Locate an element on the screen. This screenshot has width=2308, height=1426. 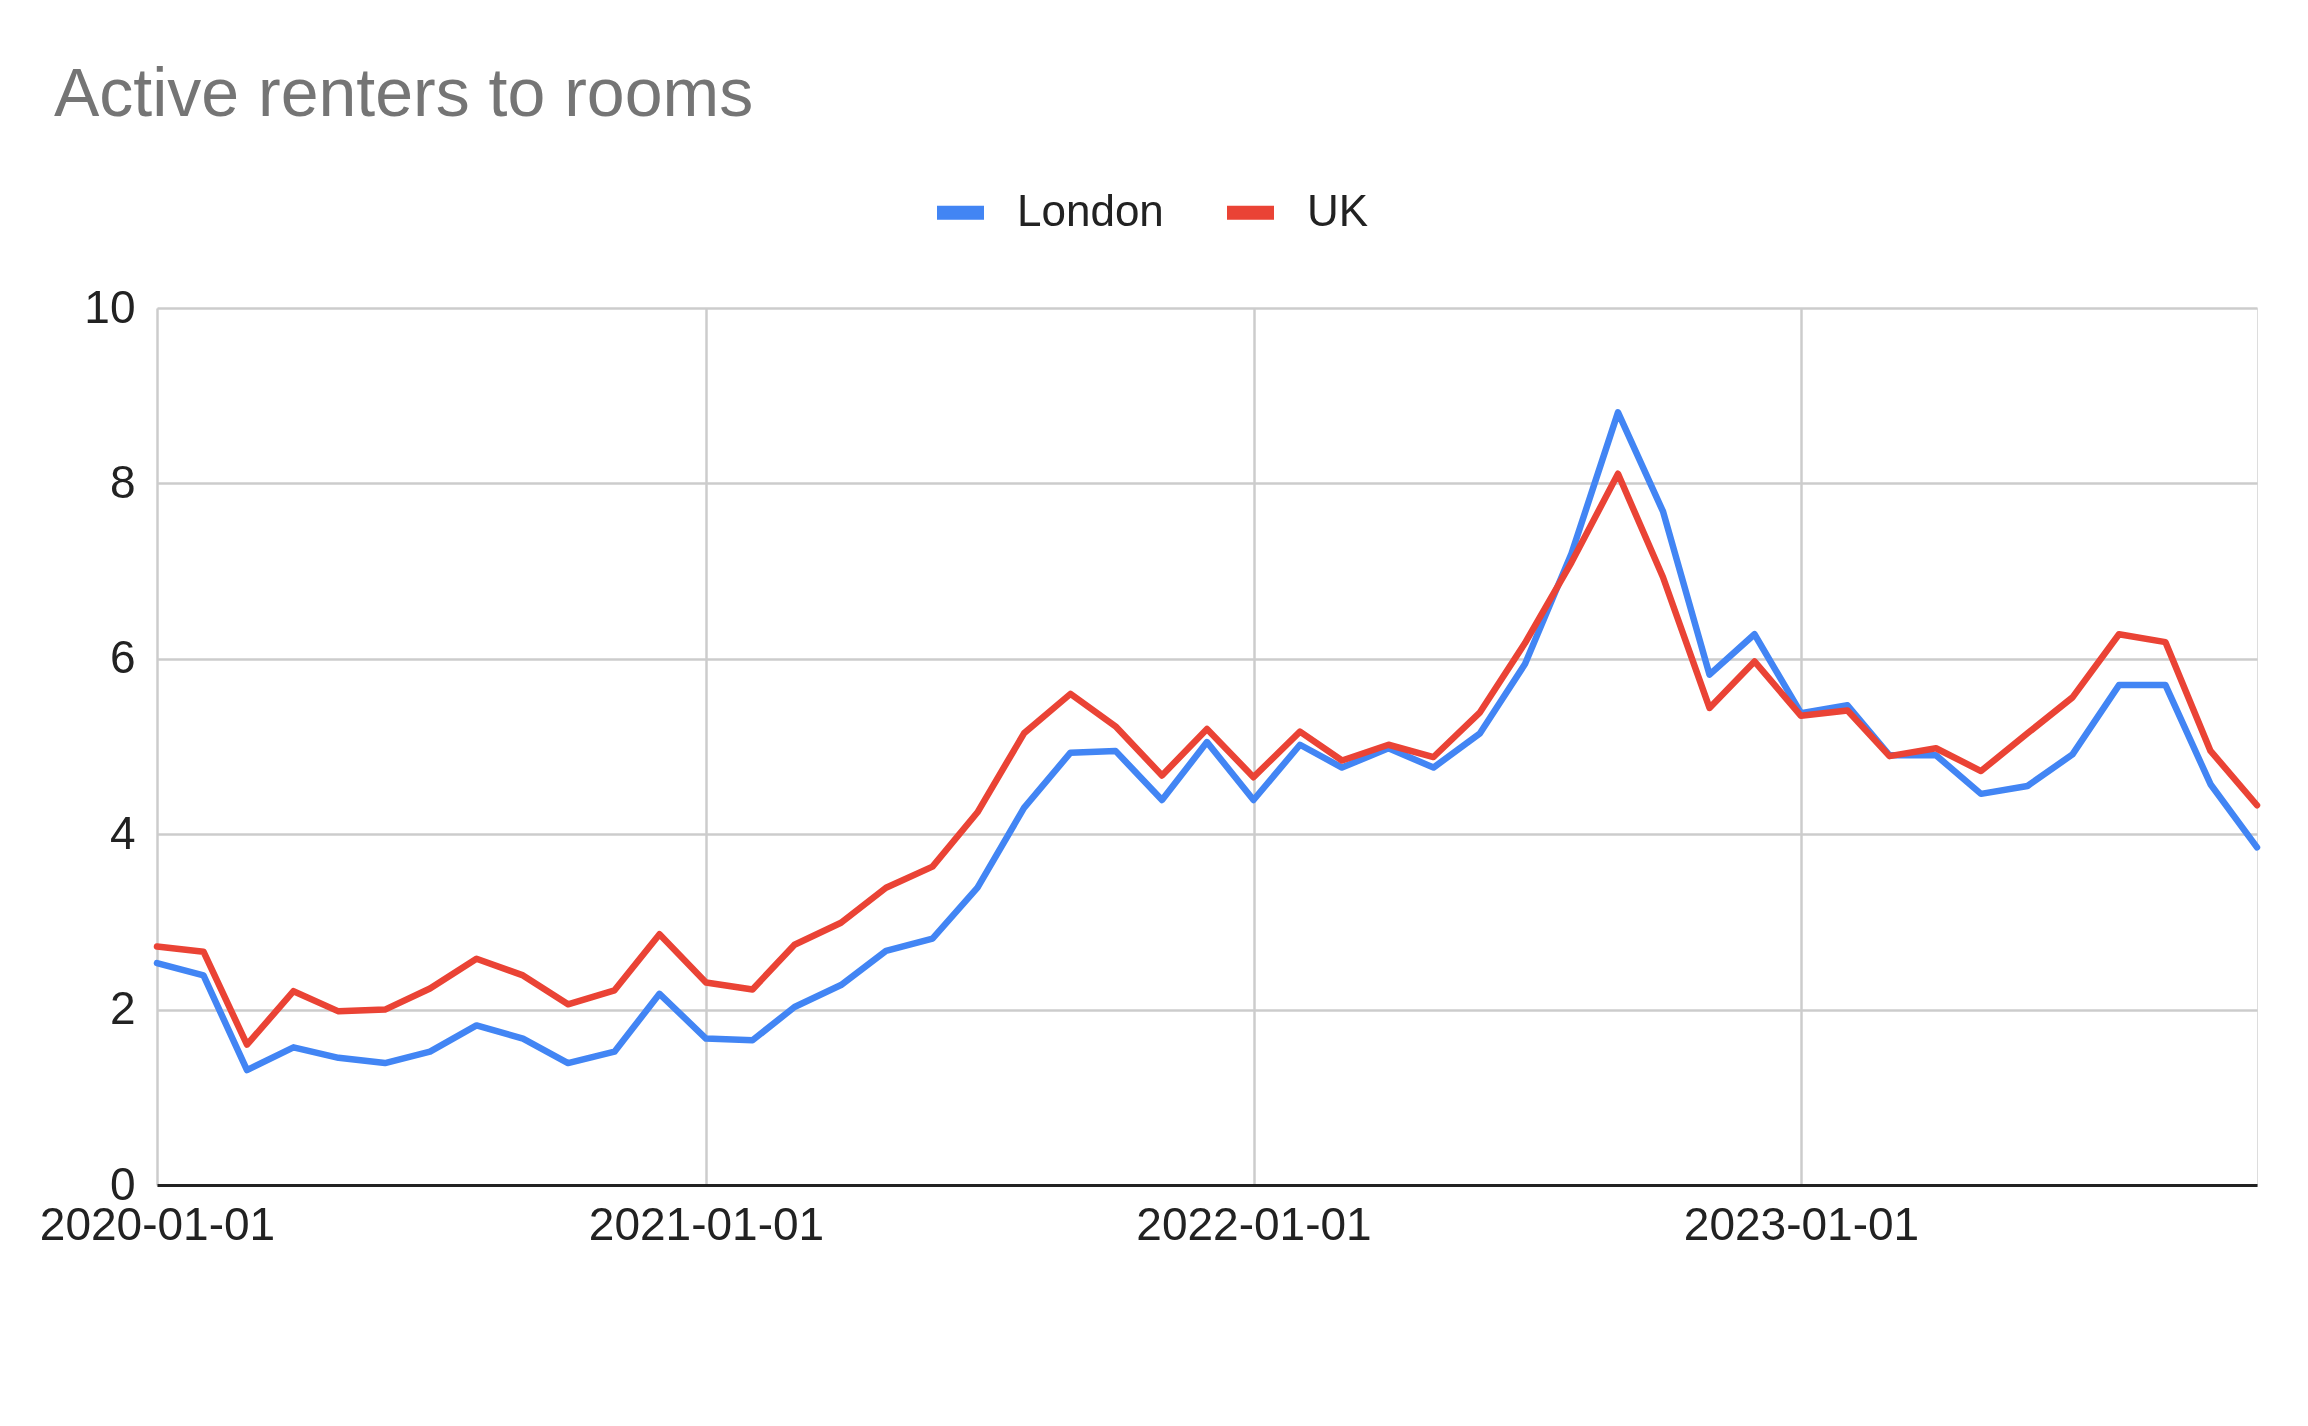
x-tick-label: 2023-01-01 is located at coordinates (1801, 1223).